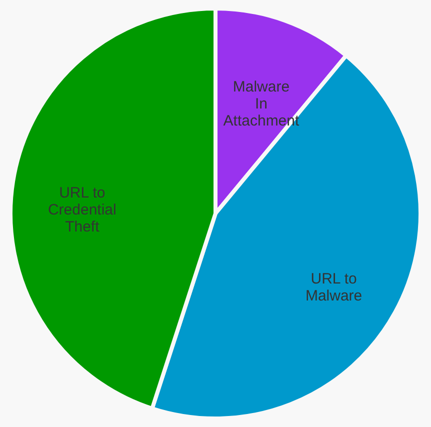 This screenshot has width=431, height=427. I want to click on slice-label: URL to Credential Theft, so click(82, 210).